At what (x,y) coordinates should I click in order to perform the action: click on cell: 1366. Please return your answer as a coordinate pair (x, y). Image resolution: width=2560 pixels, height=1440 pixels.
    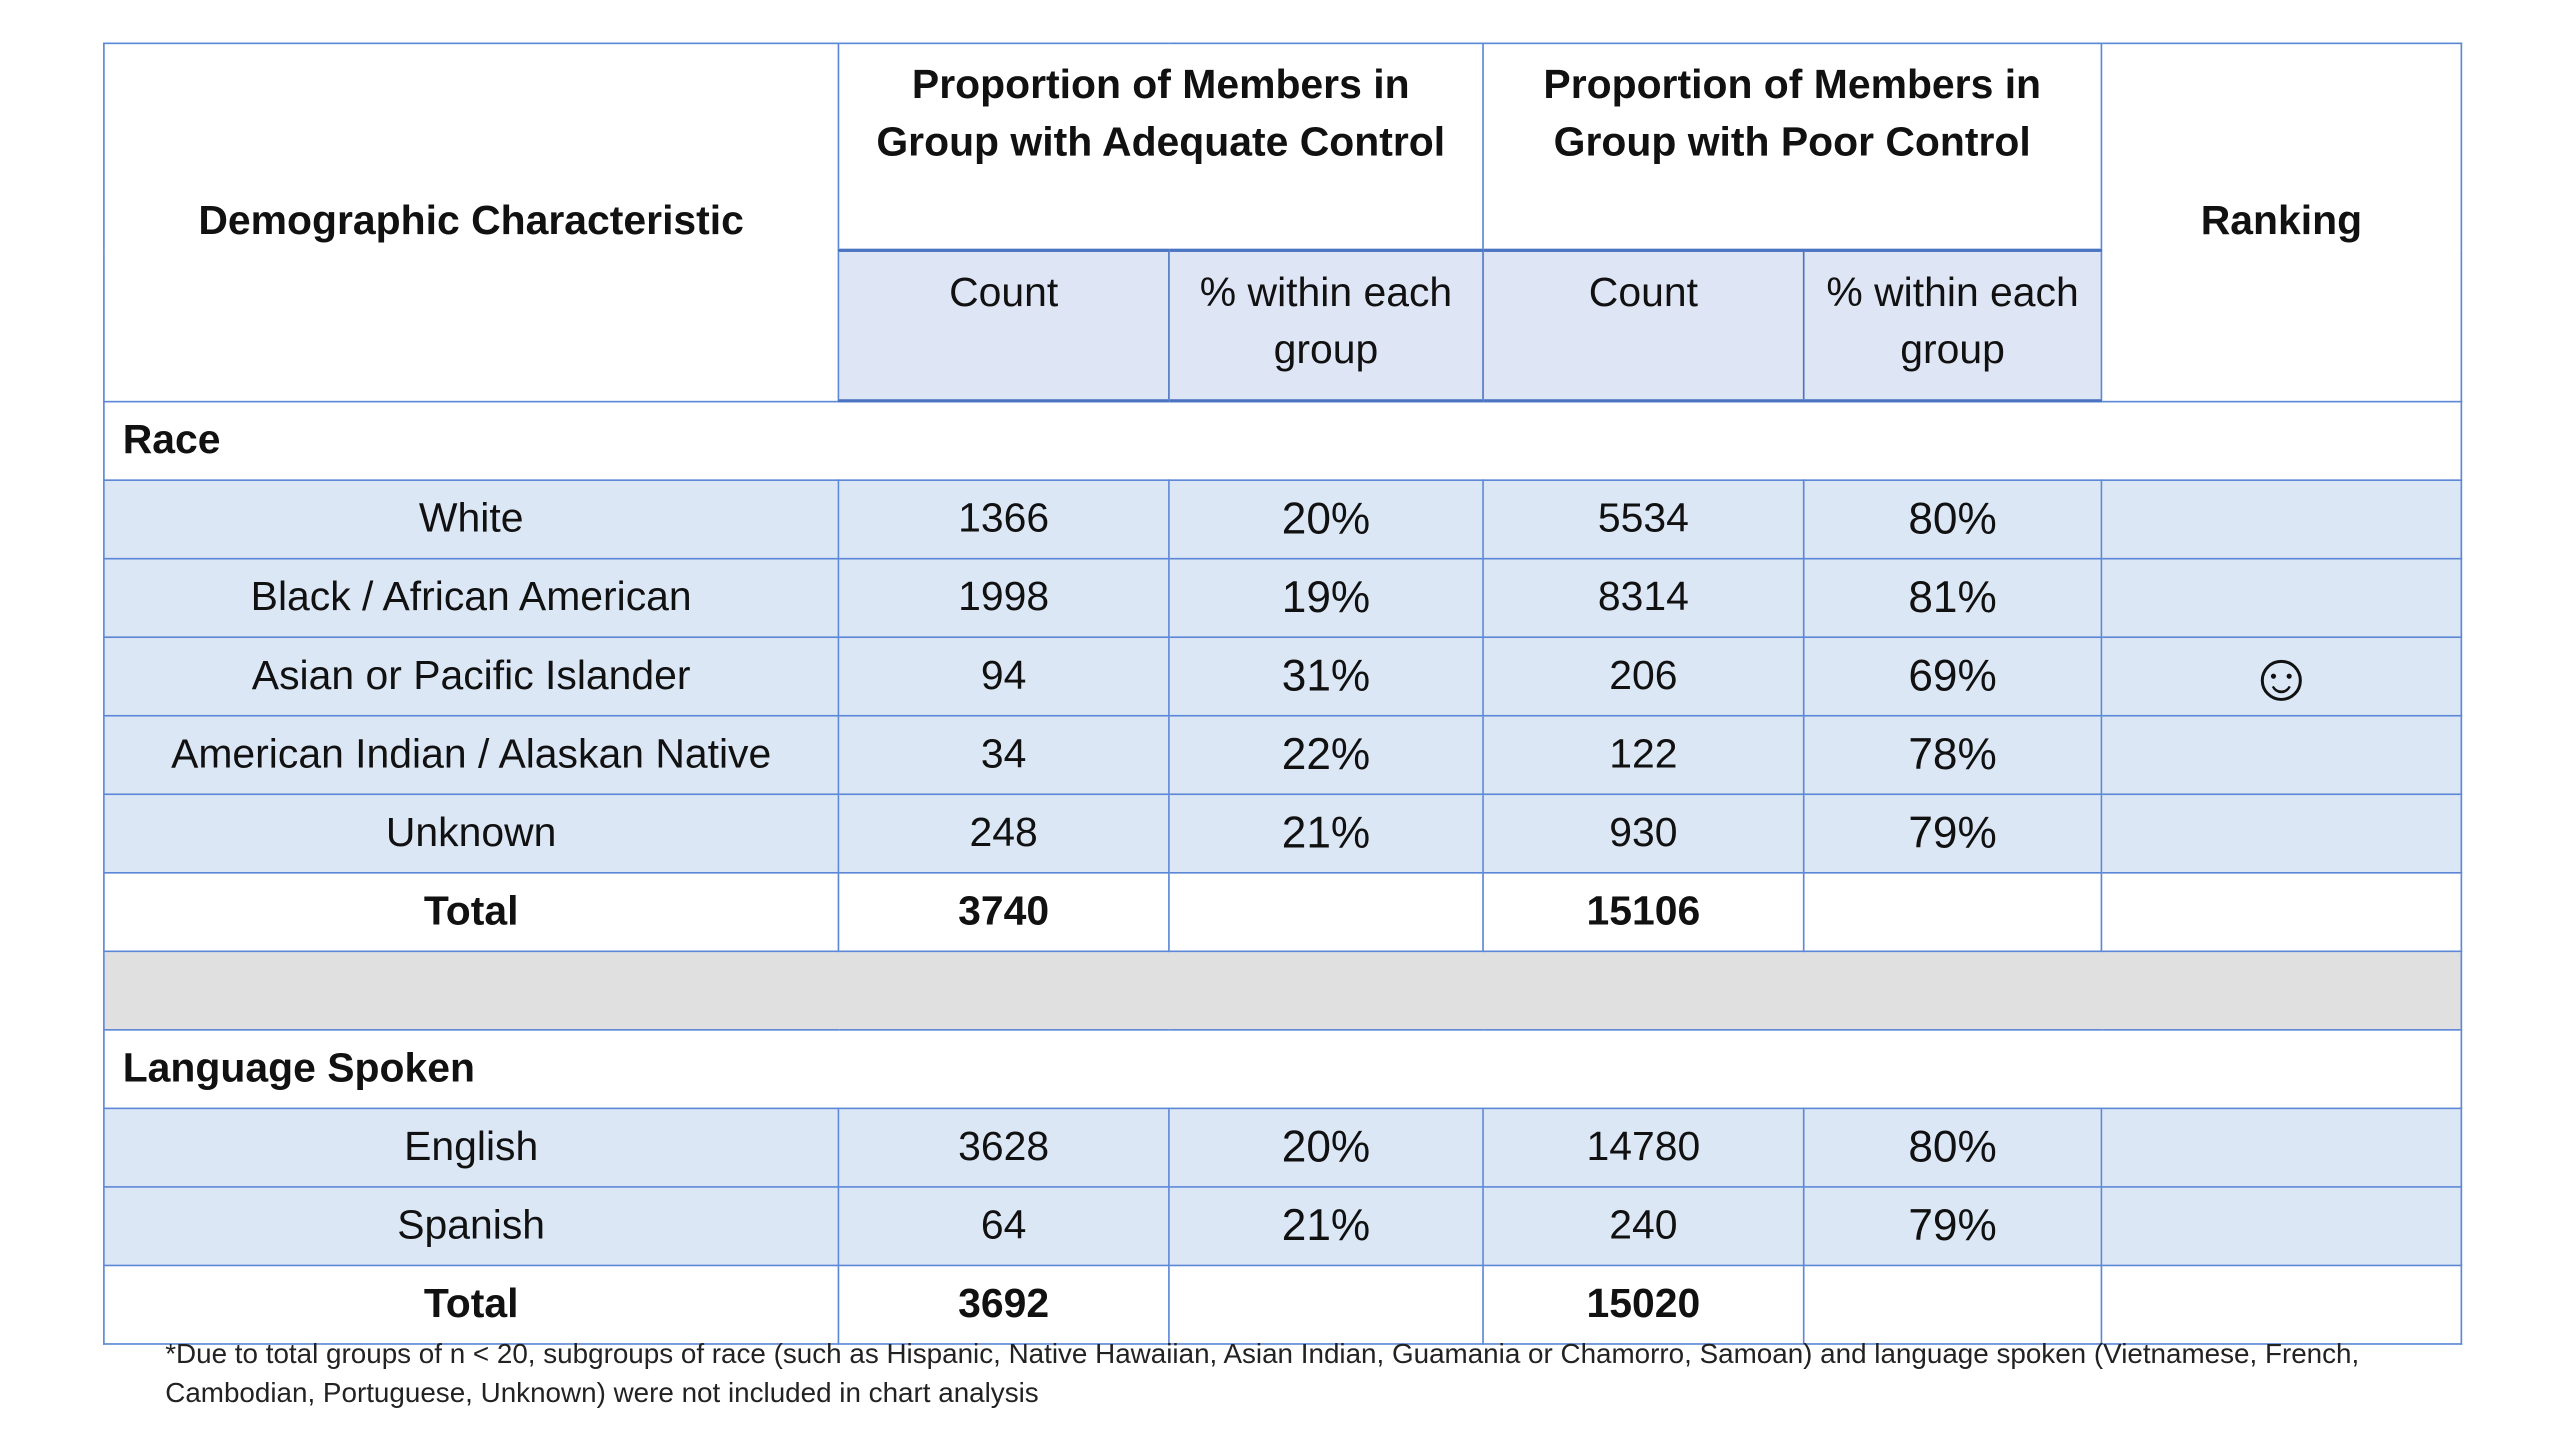
    Looking at the image, I should click on (1003, 519).